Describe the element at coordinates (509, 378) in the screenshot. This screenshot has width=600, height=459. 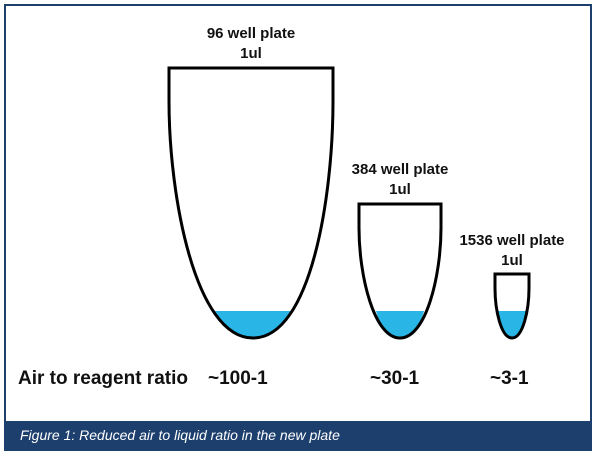
I see `ratio-1536: ~3-1` at that location.